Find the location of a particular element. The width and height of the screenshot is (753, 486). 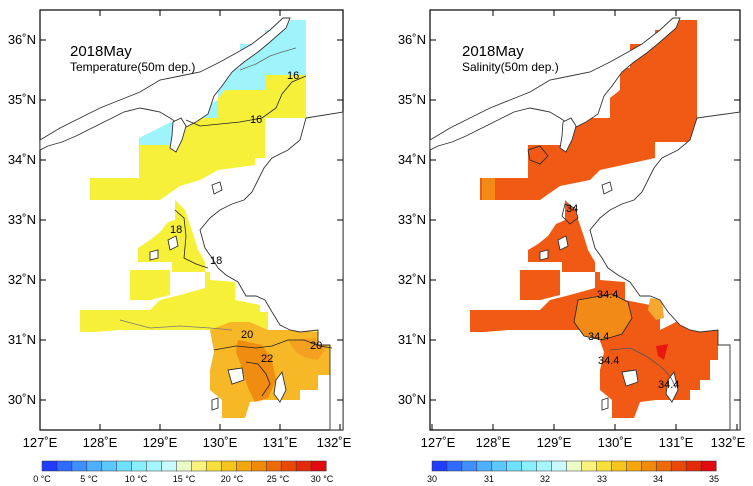

colorbar-tick-label: 35 is located at coordinates (714, 479).